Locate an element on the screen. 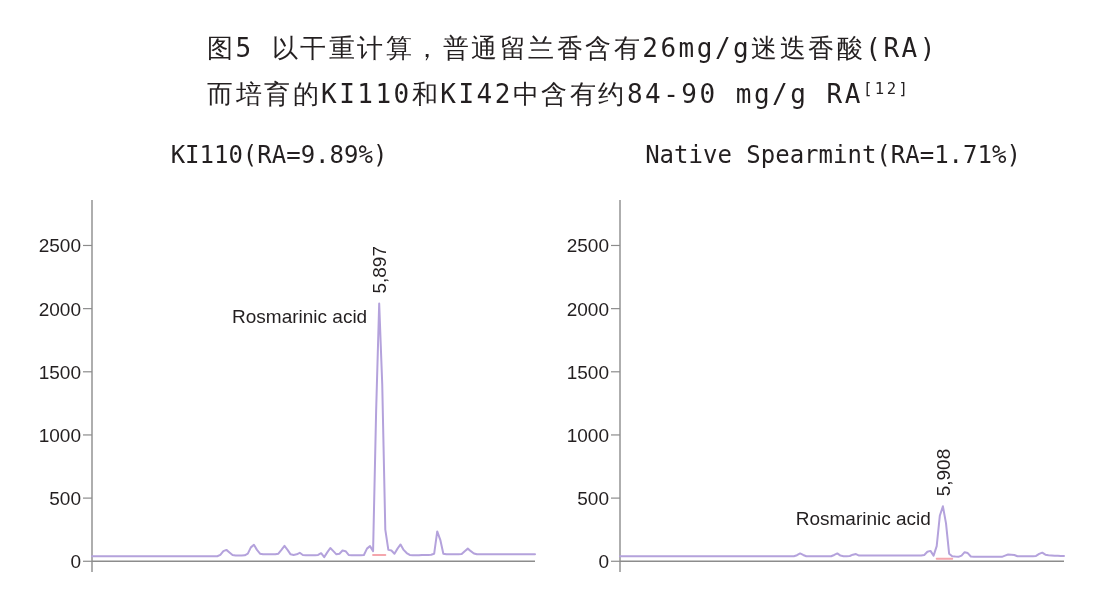  subtitle: 而培育的KI110和KI42中含有约84-90 mg/g RA$^{[12]}$ is located at coordinates (559, 94).